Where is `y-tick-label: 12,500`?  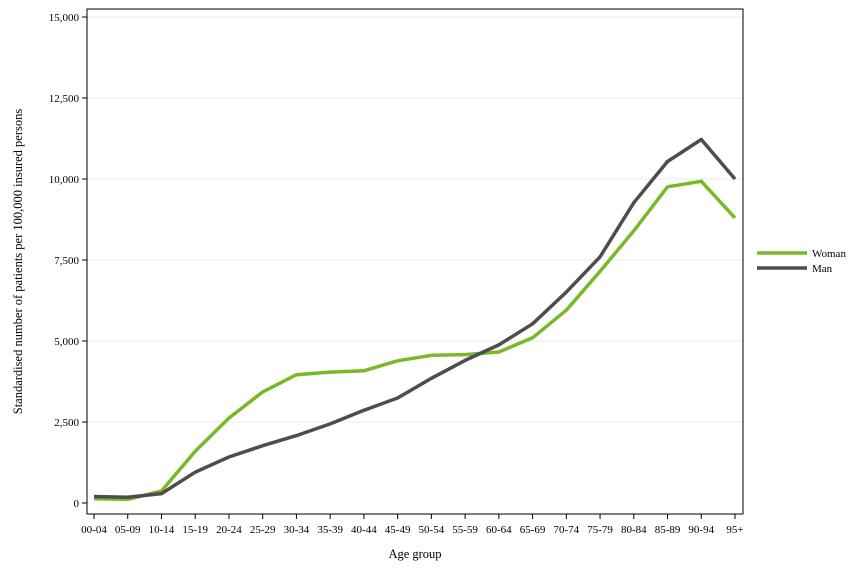 y-tick-label: 12,500 is located at coordinates (64, 99).